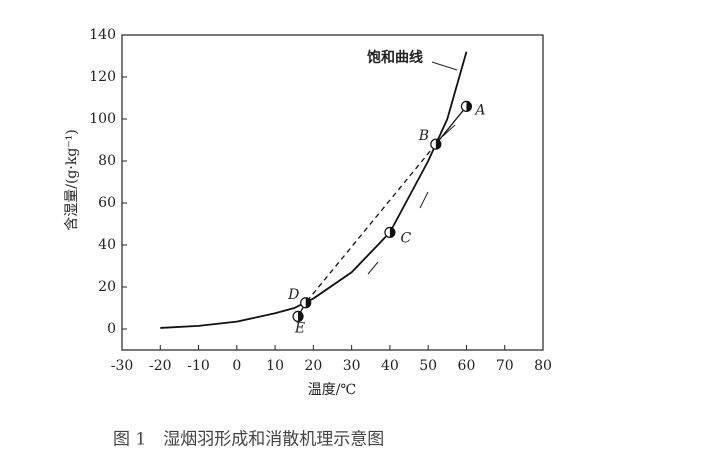  I want to click on y-tick-label: 0, so click(111, 329).